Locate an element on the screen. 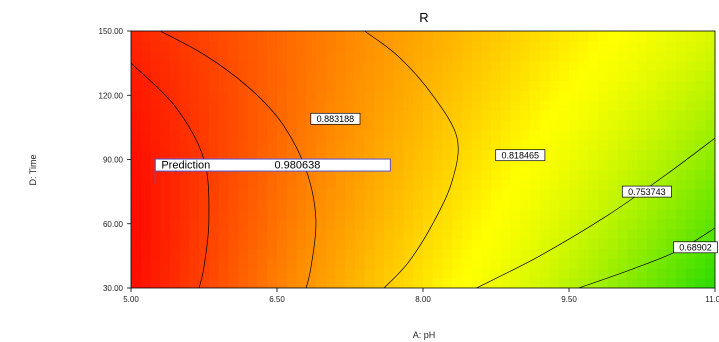 Image resolution: width=719 pixels, height=342 pixels. contour-label: 0.68902 is located at coordinates (695, 248).